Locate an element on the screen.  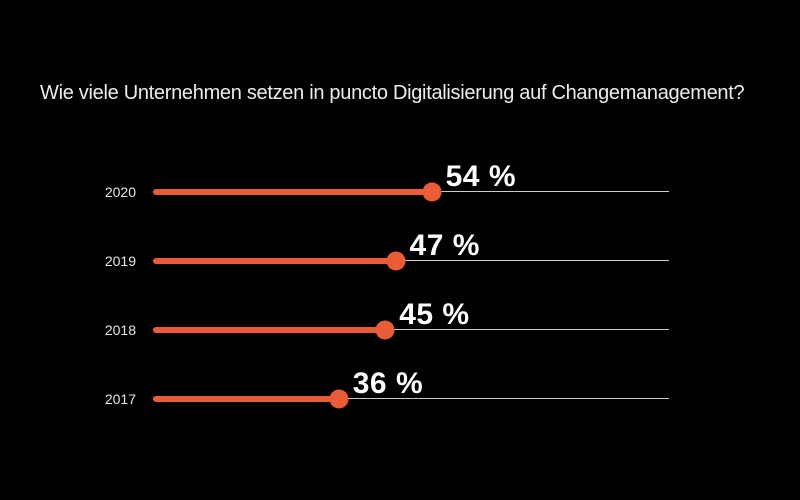
track-area: 47 % is located at coordinates (411, 260).